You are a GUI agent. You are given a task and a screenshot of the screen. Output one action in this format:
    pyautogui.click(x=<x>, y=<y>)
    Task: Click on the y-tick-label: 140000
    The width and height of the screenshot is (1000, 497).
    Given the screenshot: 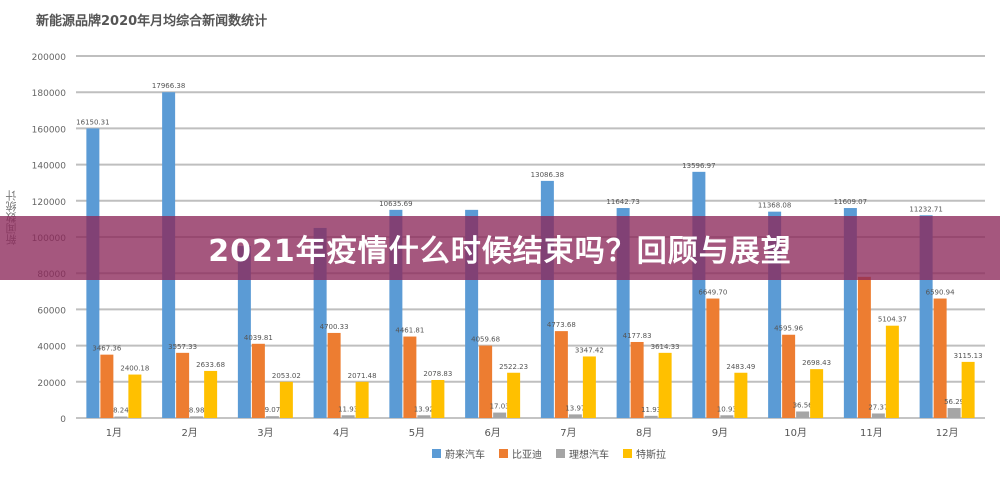 What is the action you would take?
    pyautogui.click(x=49, y=167)
    